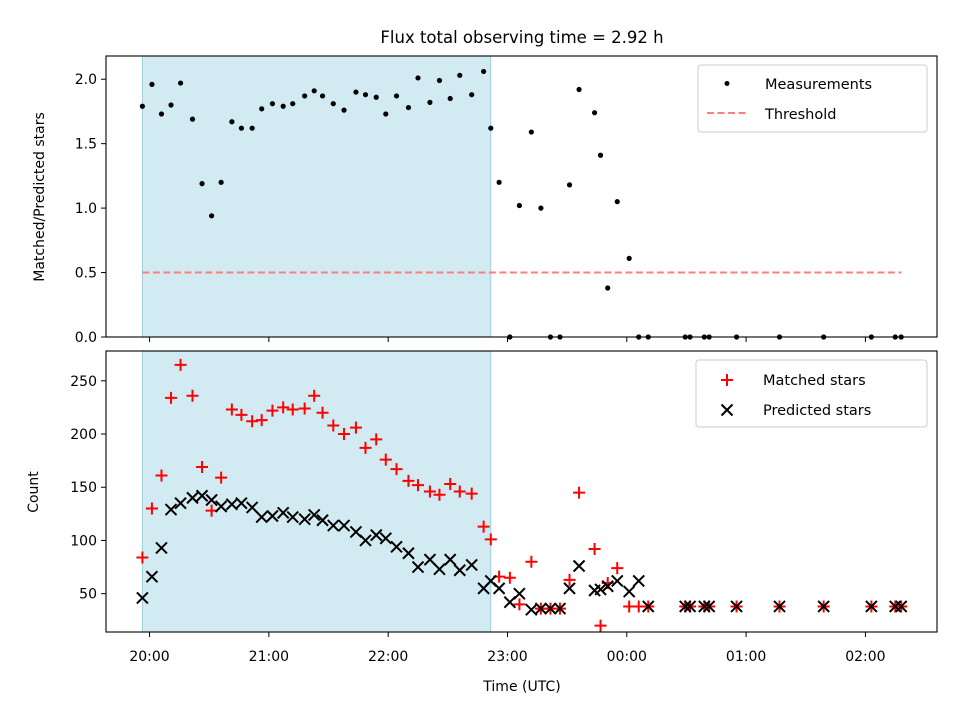 The width and height of the screenshot is (960, 720). I want to click on y-tick-label: 0.0, so click(86, 338).